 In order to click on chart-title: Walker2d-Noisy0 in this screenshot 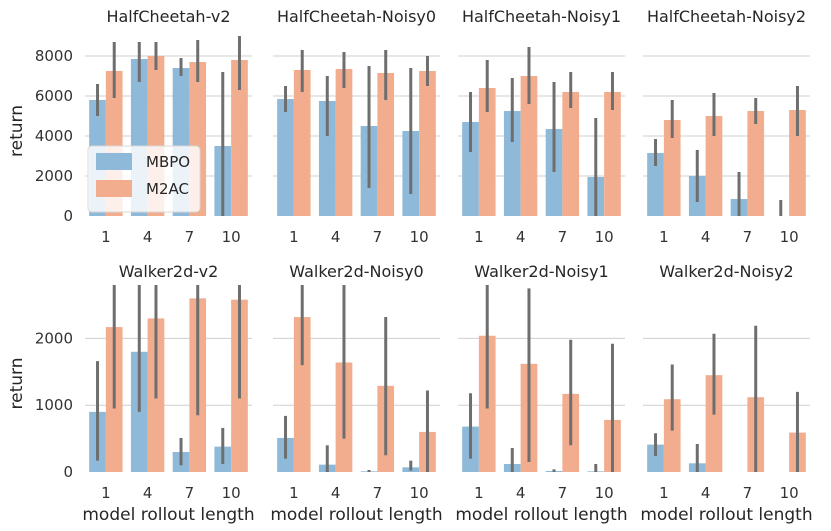, I will do `click(356, 271)`.